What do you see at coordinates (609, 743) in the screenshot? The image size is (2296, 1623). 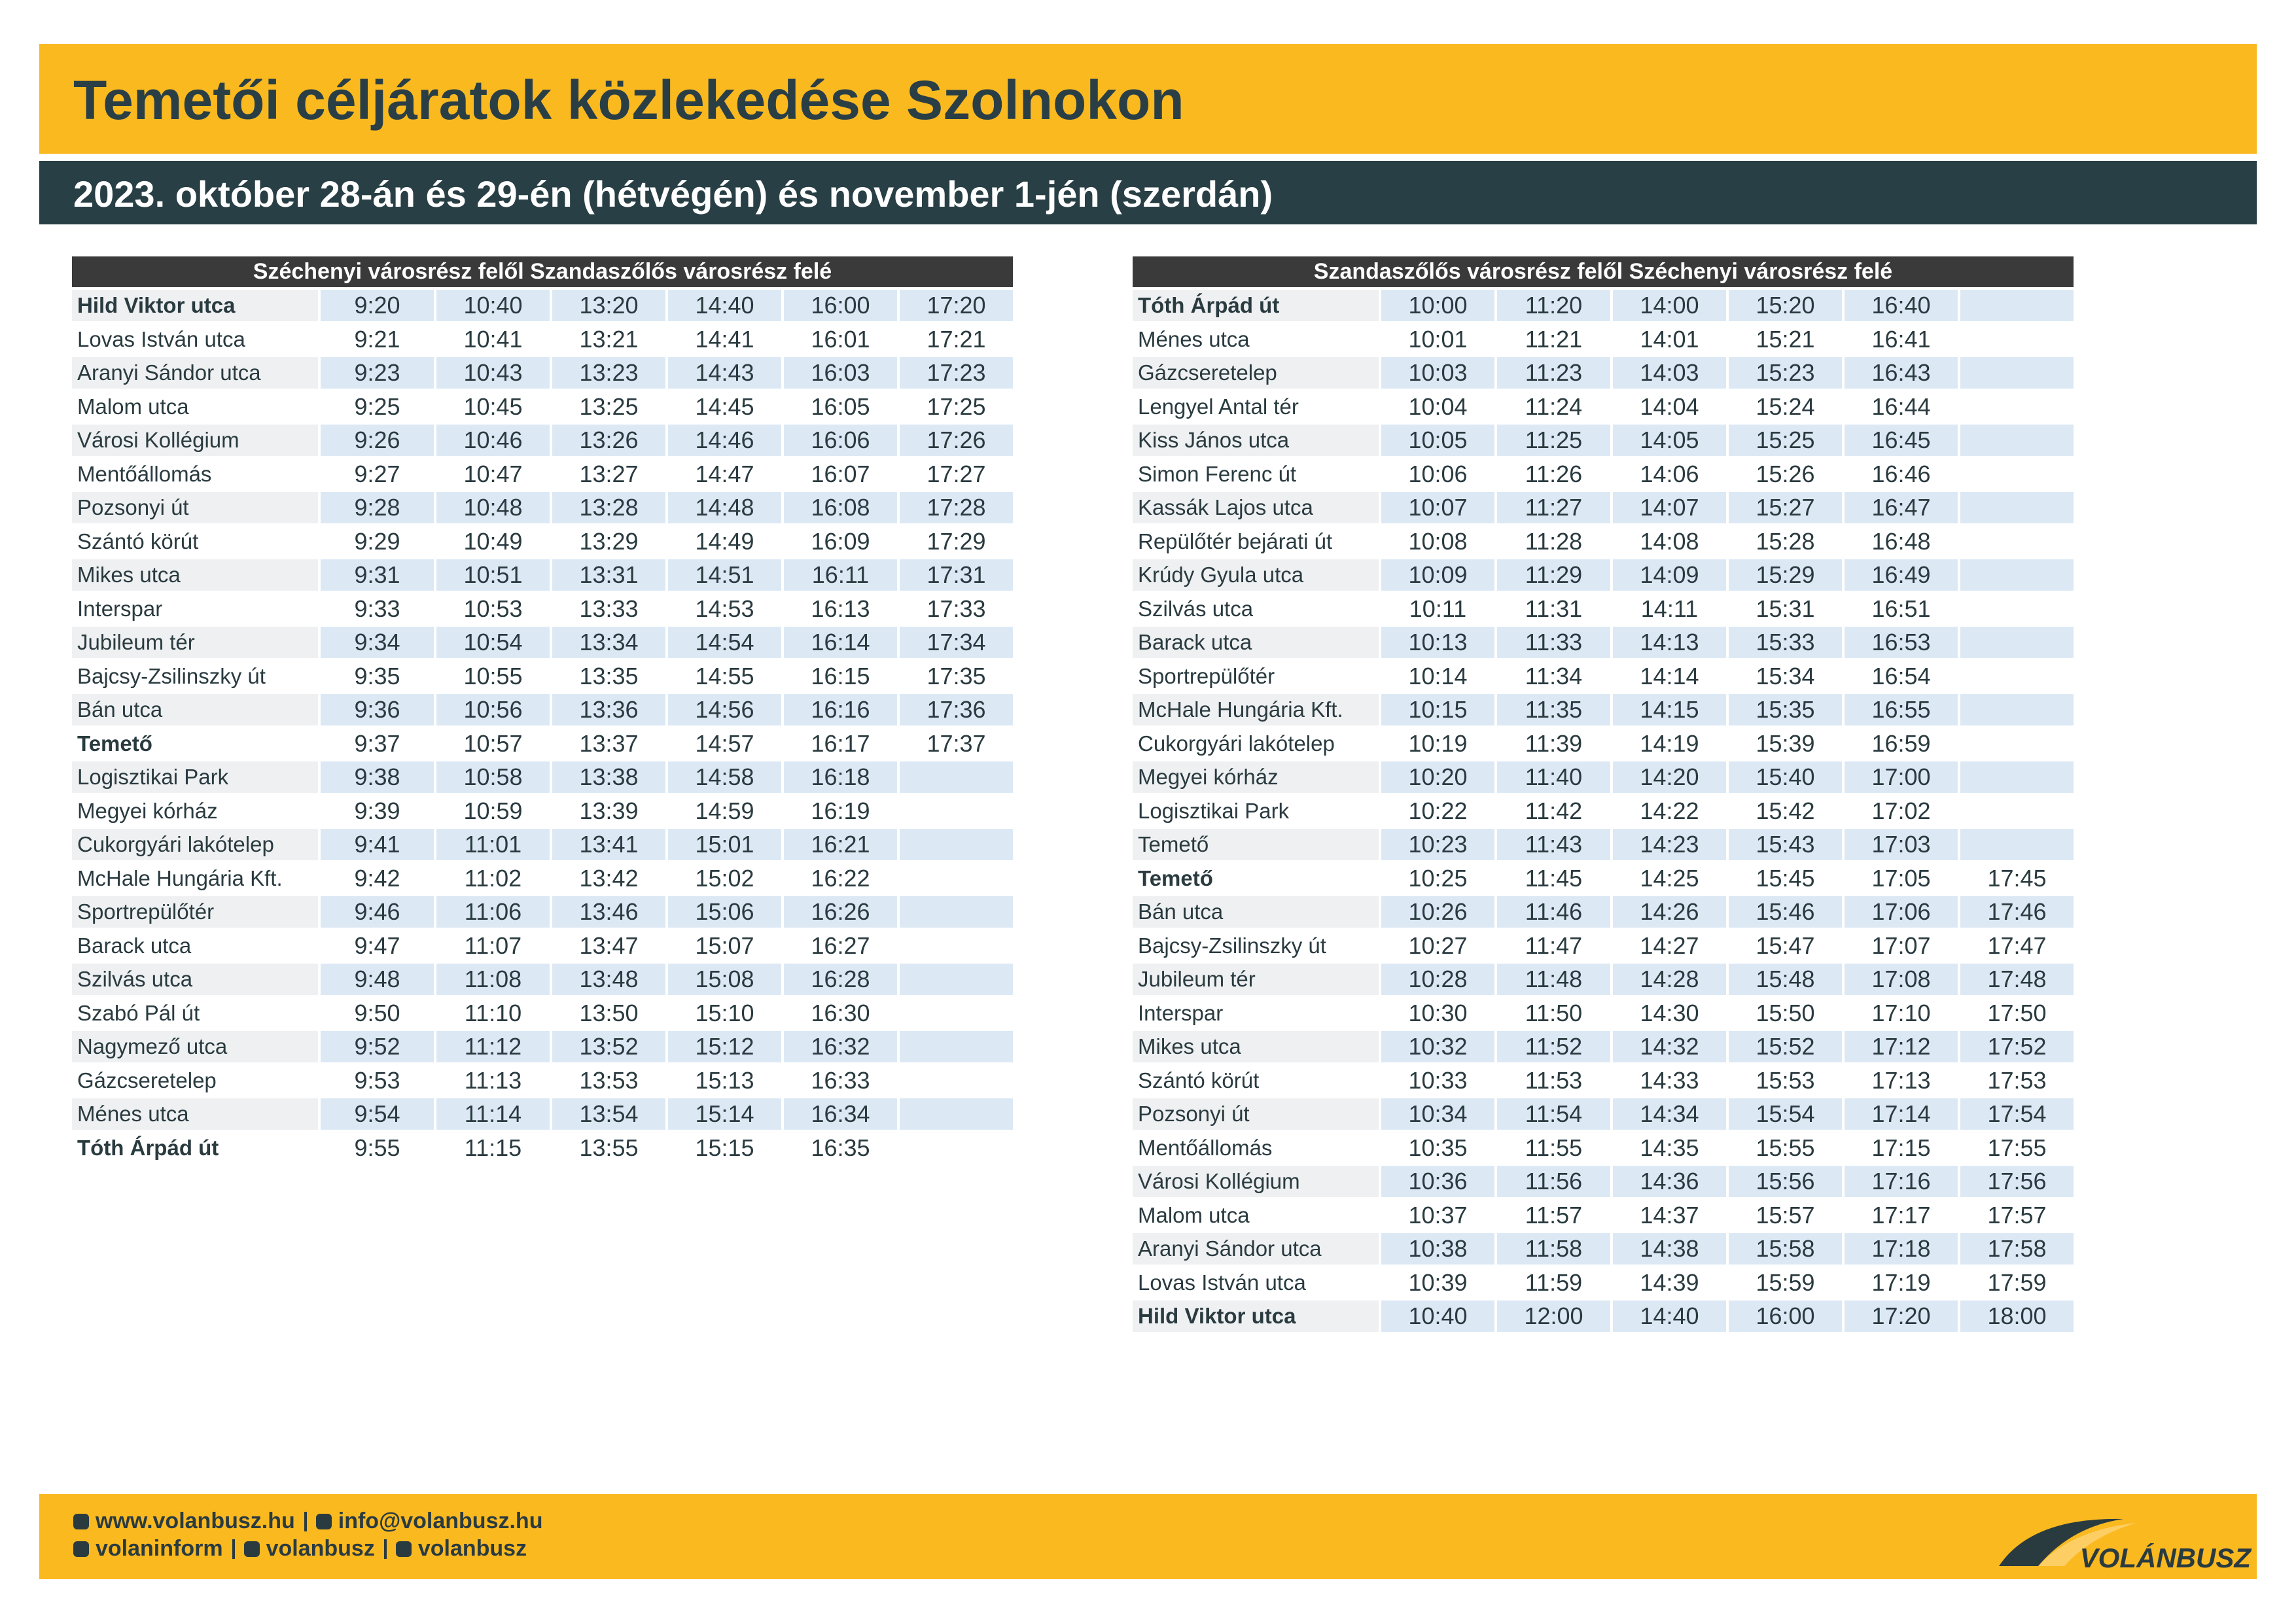 I see `departure-time: 13:37` at bounding box center [609, 743].